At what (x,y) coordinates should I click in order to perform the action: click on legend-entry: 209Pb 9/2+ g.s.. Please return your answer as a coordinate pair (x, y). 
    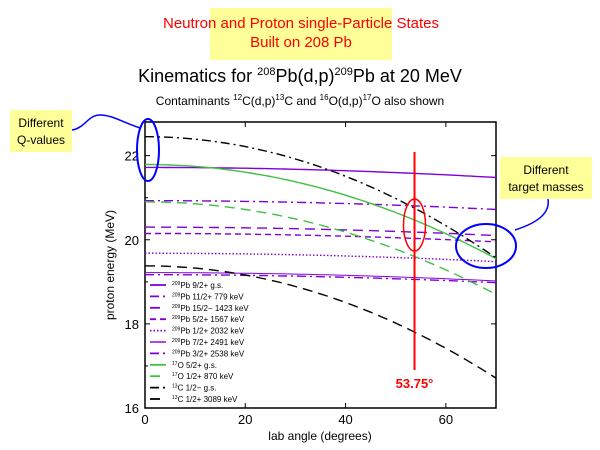
    Looking at the image, I should click on (197, 285).